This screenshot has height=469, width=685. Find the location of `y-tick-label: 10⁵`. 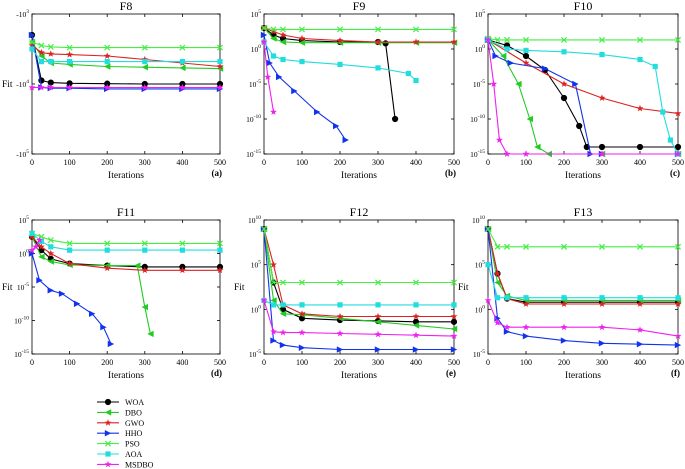

y-tick-label: 10⁵ is located at coordinates (24, 220).